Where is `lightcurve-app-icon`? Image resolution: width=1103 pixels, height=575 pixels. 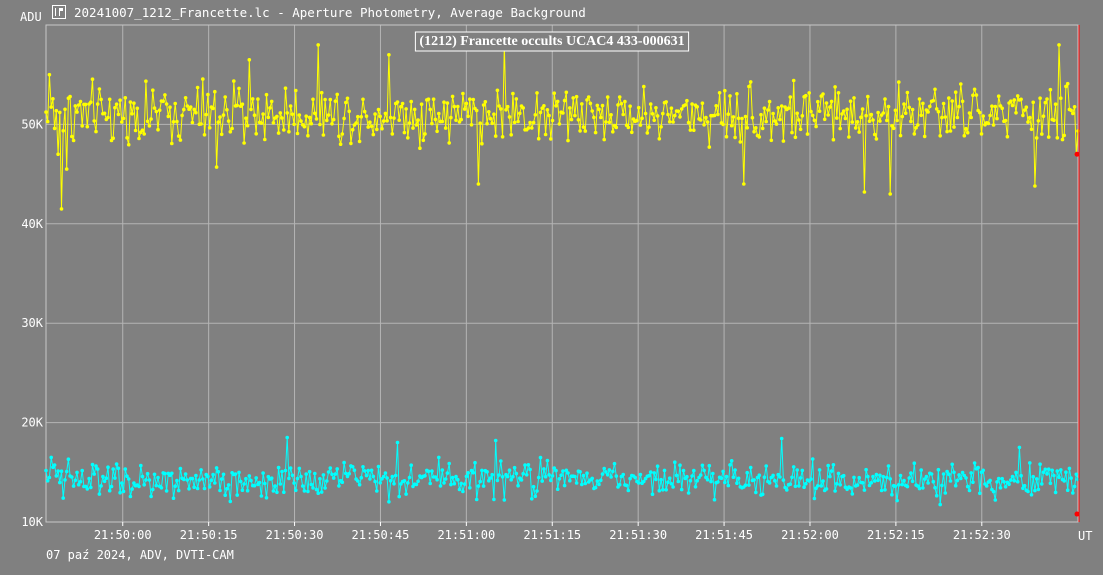 lightcurve-app-icon is located at coordinates (59, 12).